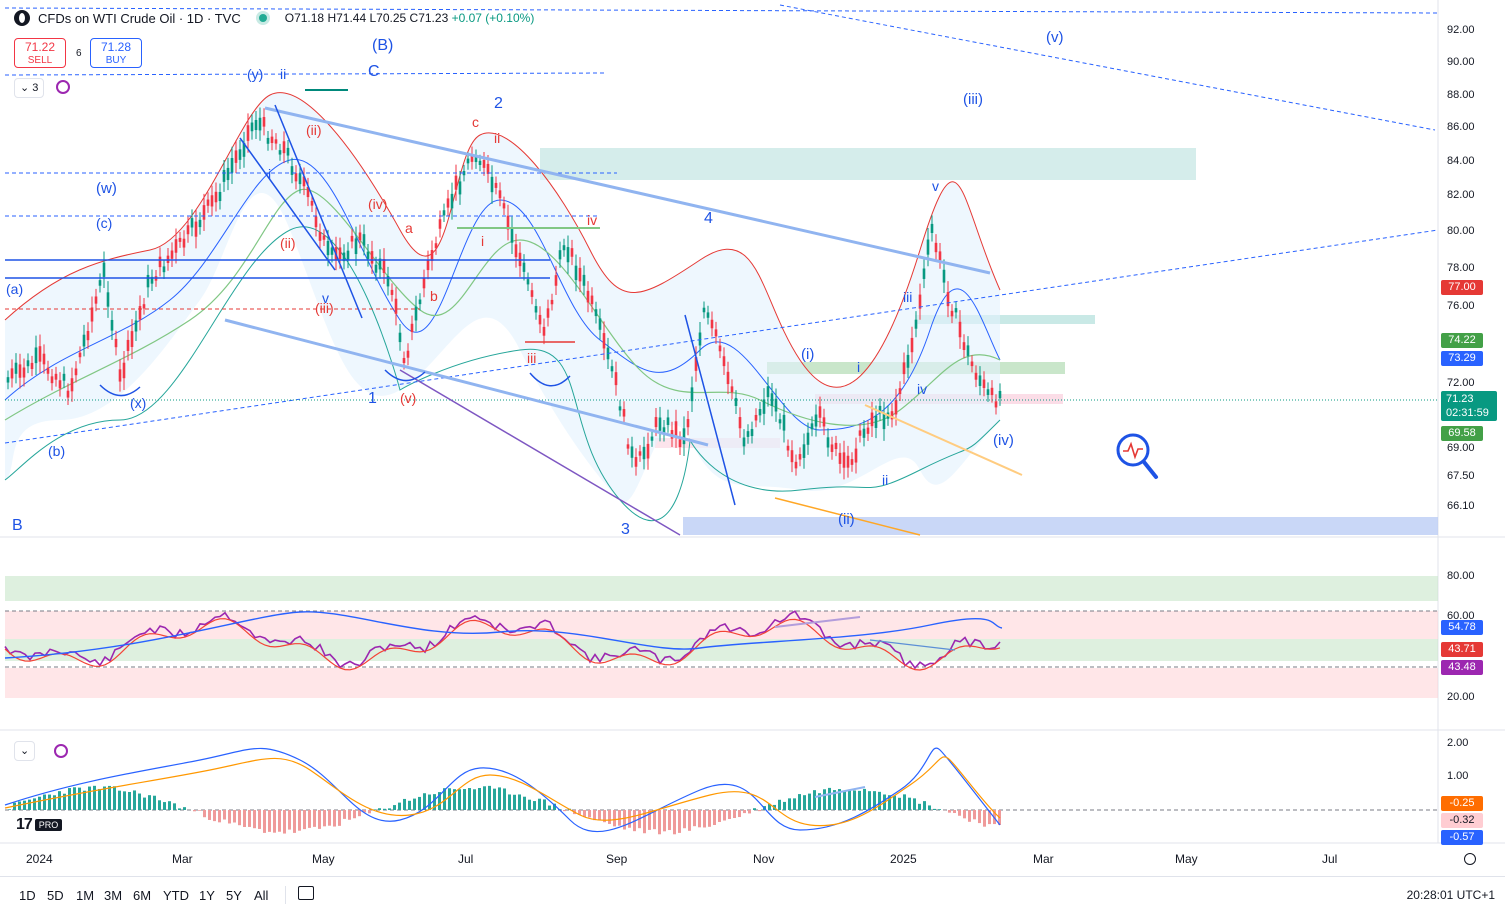 Image resolution: width=1505 pixels, height=914 pixels. Describe the element at coordinates (708, 219) in the screenshot. I see `wave-label: 4` at that location.